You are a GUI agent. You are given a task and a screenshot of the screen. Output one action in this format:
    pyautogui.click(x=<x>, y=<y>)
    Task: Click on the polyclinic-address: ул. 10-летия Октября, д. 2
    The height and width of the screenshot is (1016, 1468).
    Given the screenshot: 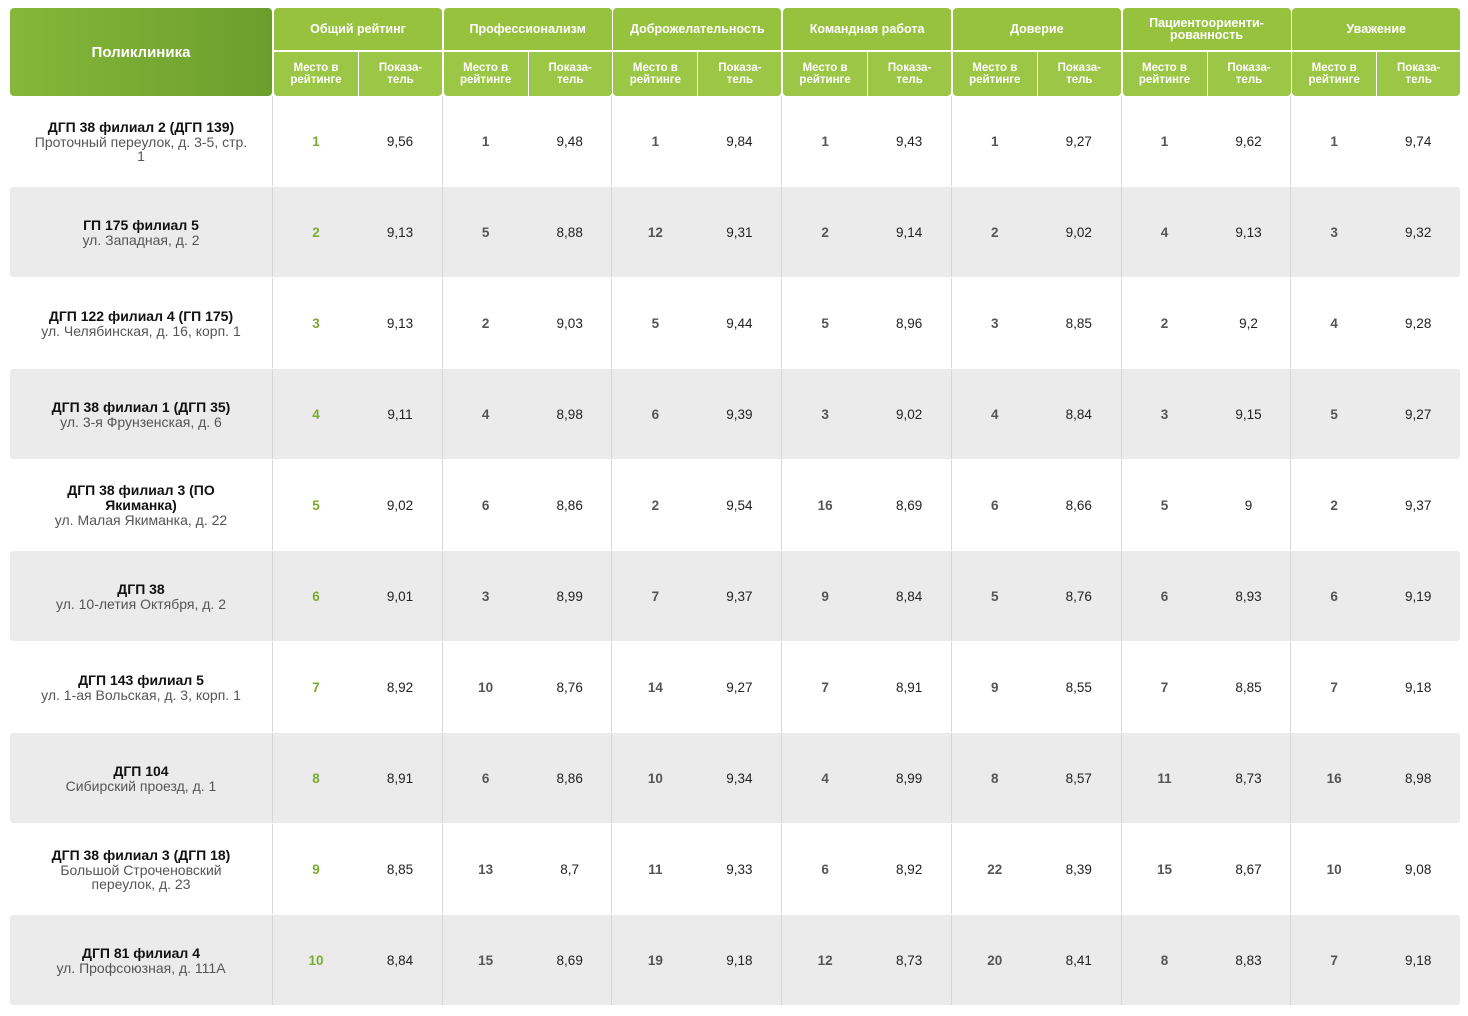 What is the action you would take?
    pyautogui.click(x=141, y=603)
    